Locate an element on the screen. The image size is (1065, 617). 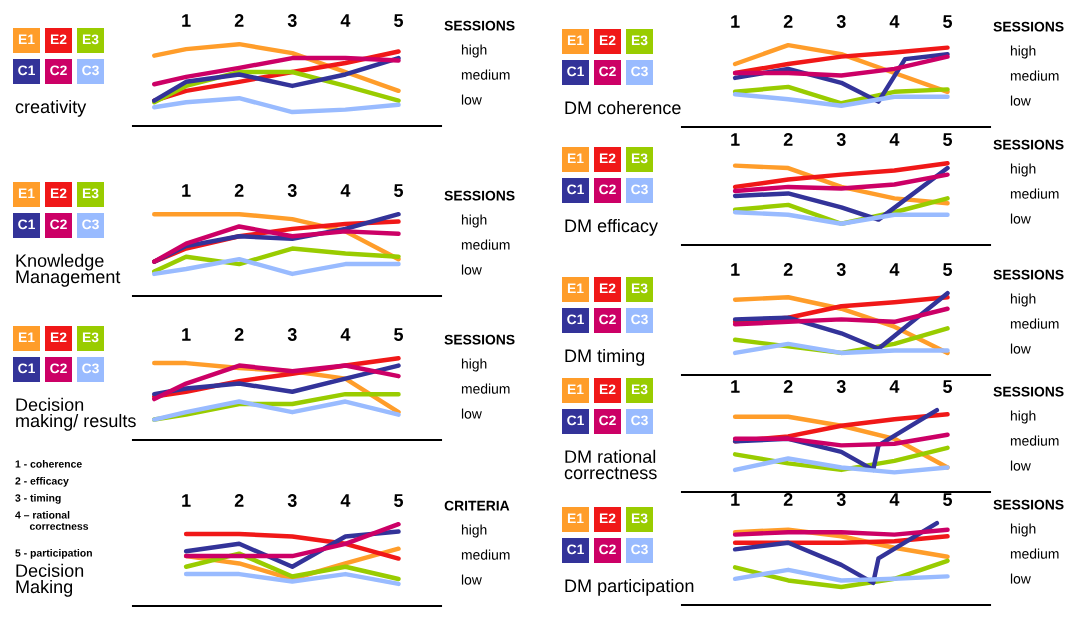
text: DM participation is located at coordinates (629, 587).